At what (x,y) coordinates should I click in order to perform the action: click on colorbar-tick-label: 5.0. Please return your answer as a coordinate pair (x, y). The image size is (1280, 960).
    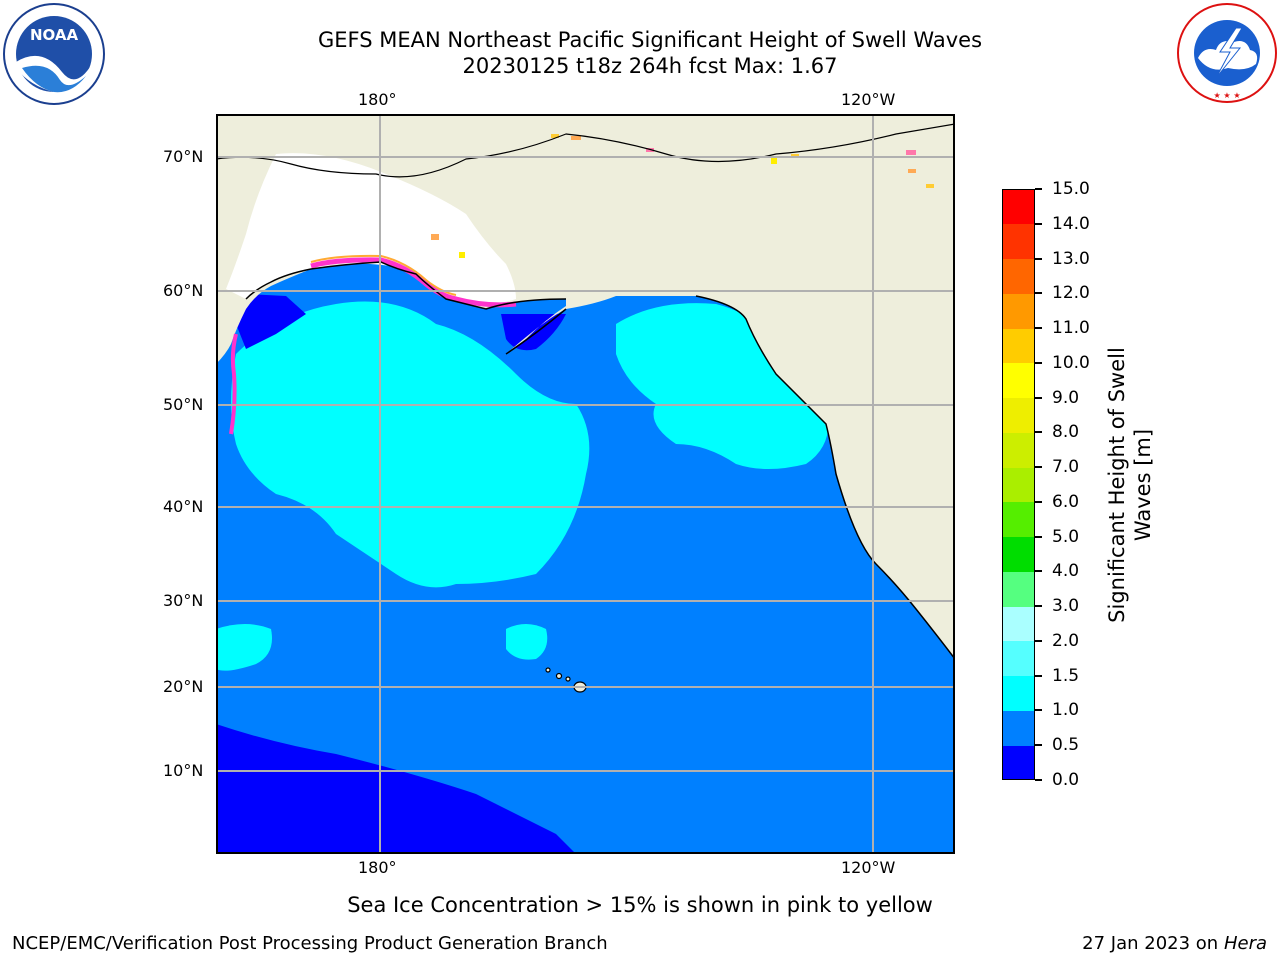
    Looking at the image, I should click on (1066, 536).